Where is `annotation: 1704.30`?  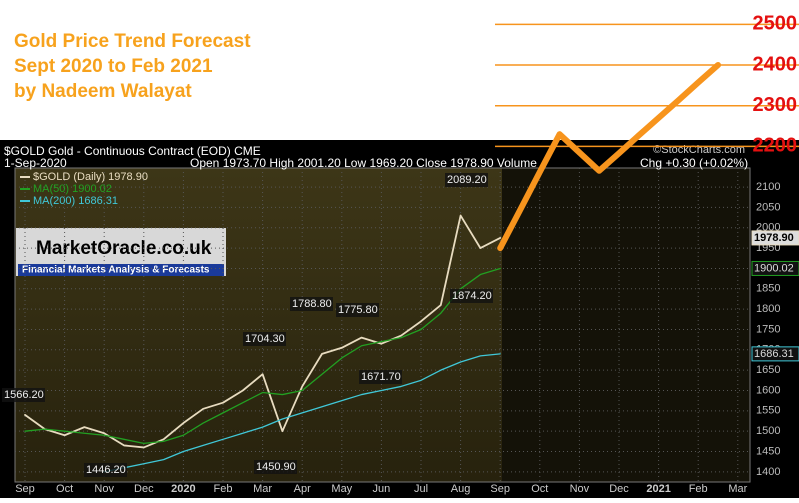 annotation: 1704.30 is located at coordinates (265, 339).